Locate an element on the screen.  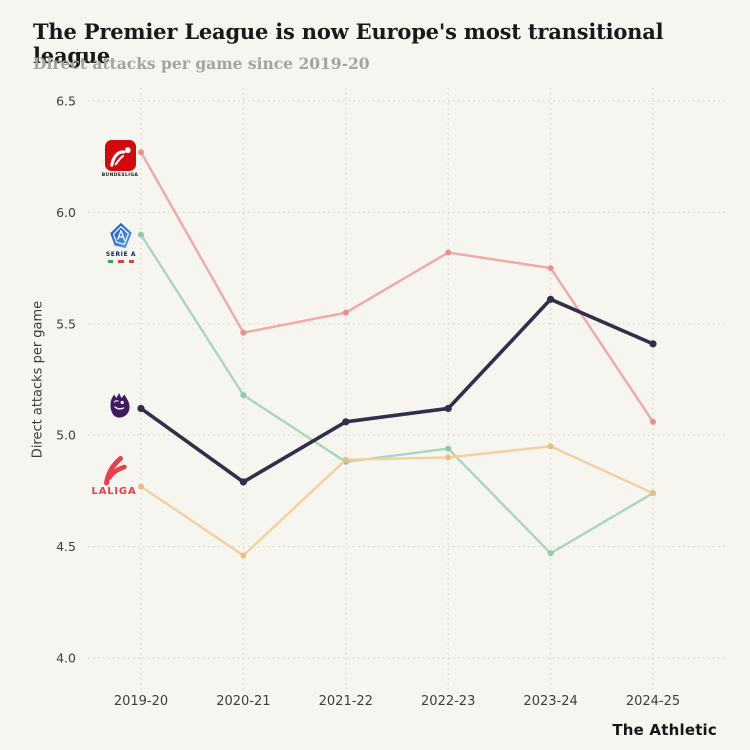
italy-flag-icon is located at coordinates (121, 261).